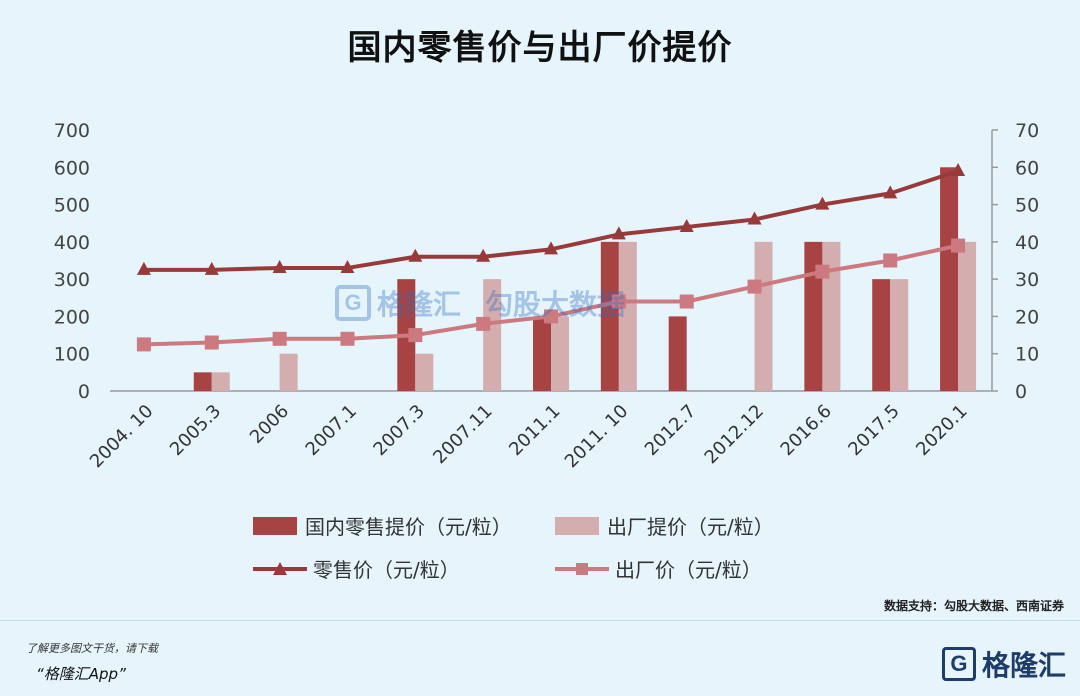 This screenshot has height=696, width=1080. Describe the element at coordinates (973, 606) in the screenshot. I see `data-source: 数据支持：勾股大数据、西南证券` at that location.